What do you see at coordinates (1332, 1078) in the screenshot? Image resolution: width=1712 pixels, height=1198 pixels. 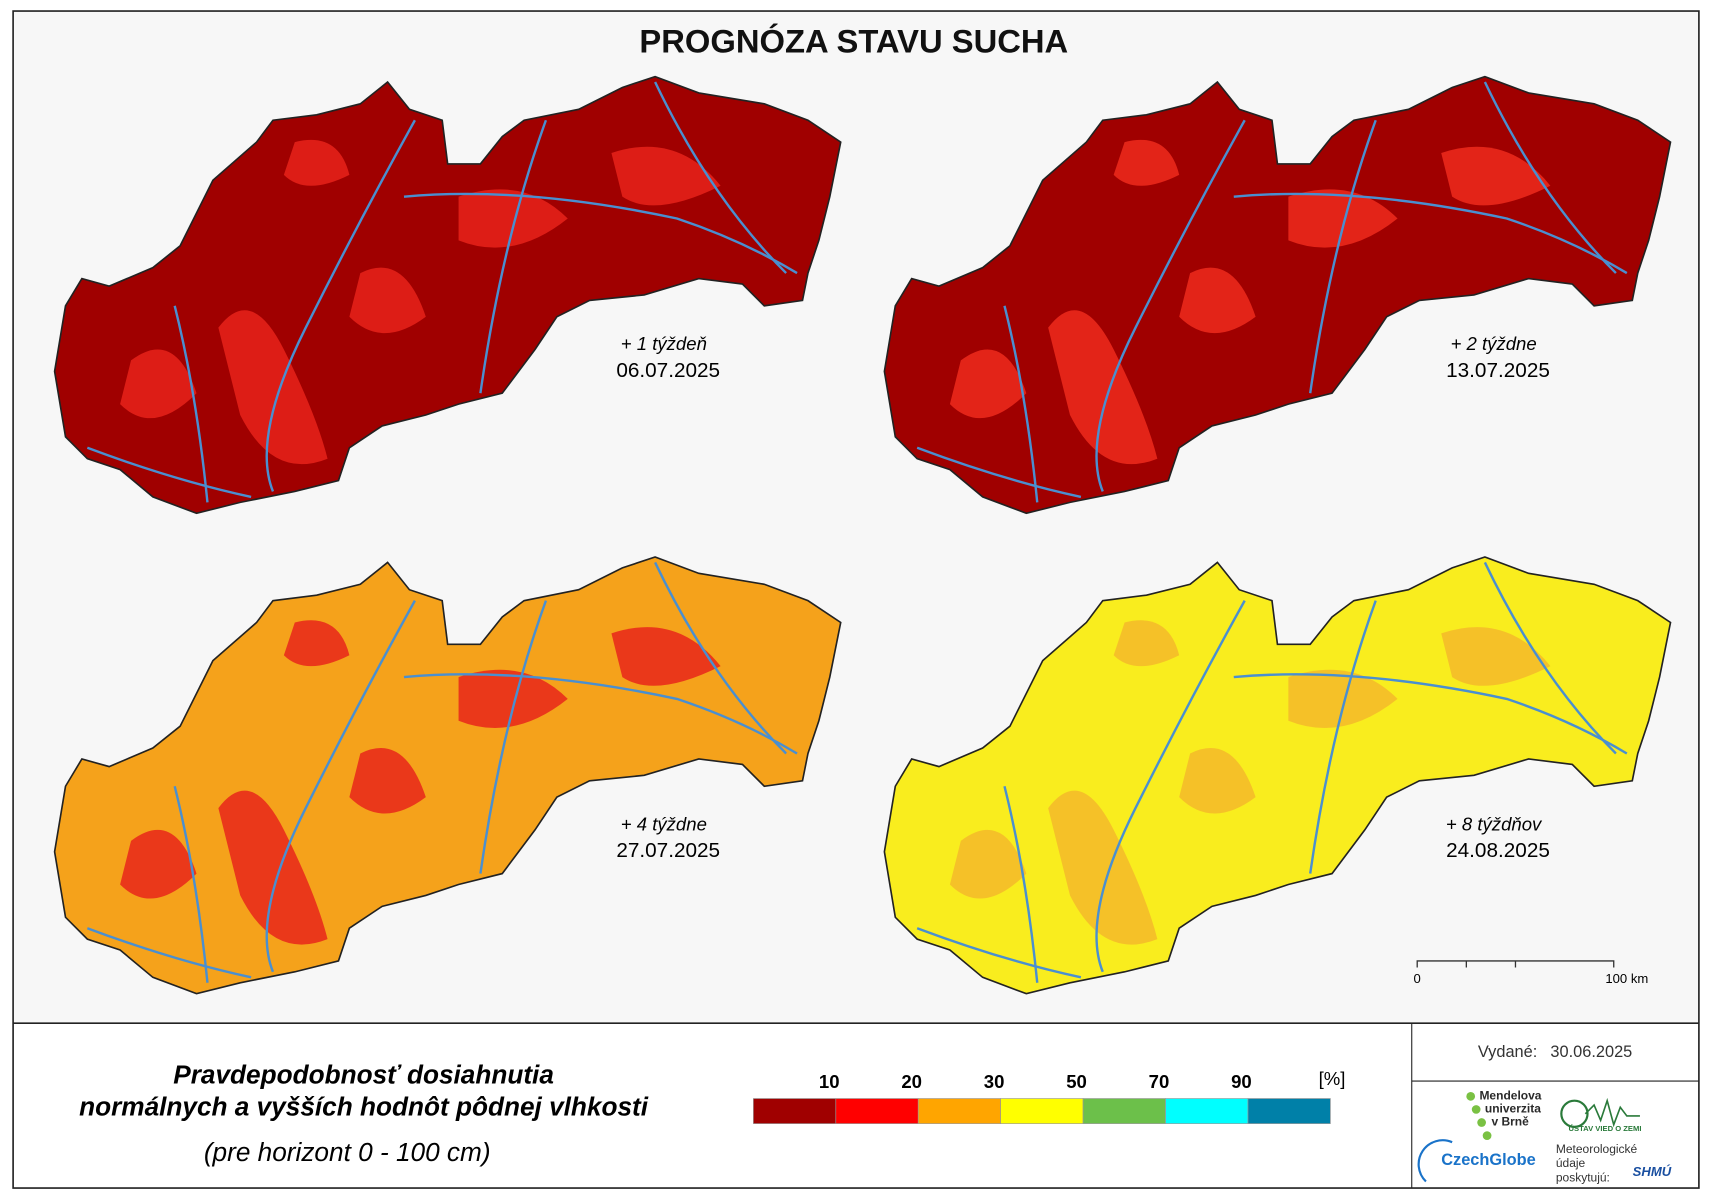 I see `legend-unit: [%]` at bounding box center [1332, 1078].